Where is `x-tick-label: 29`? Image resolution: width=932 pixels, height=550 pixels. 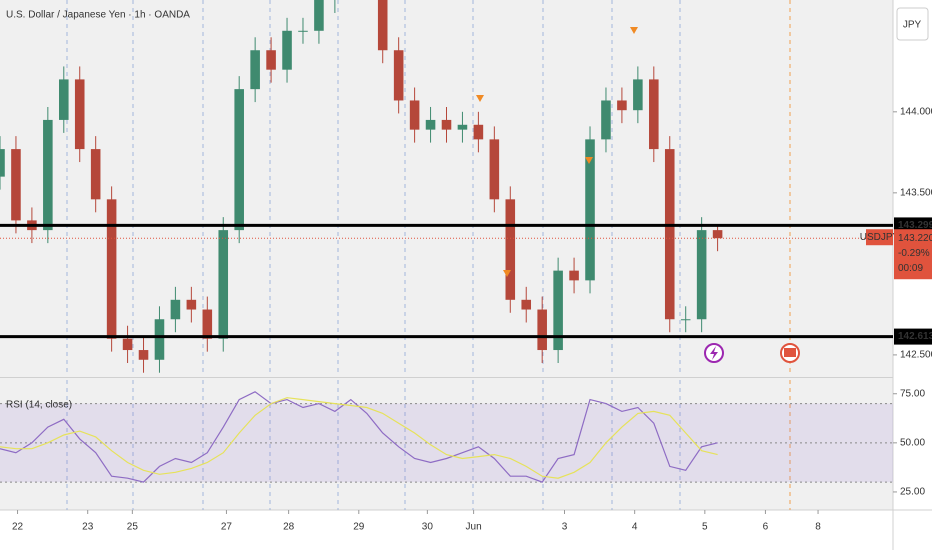 x-tick-label: 29 is located at coordinates (359, 527).